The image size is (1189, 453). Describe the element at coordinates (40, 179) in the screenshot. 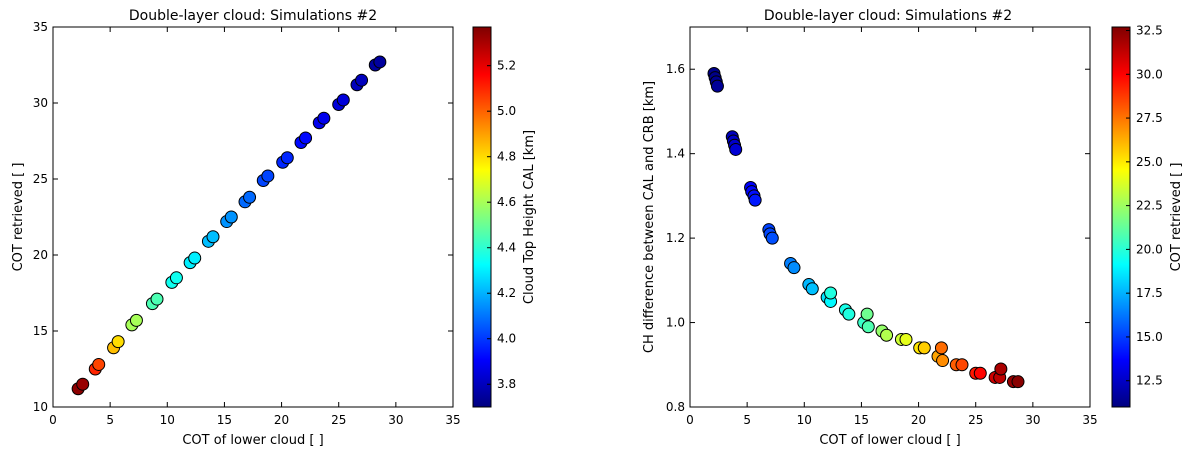

I see `chart-1-ytick-label-3: 25` at that location.